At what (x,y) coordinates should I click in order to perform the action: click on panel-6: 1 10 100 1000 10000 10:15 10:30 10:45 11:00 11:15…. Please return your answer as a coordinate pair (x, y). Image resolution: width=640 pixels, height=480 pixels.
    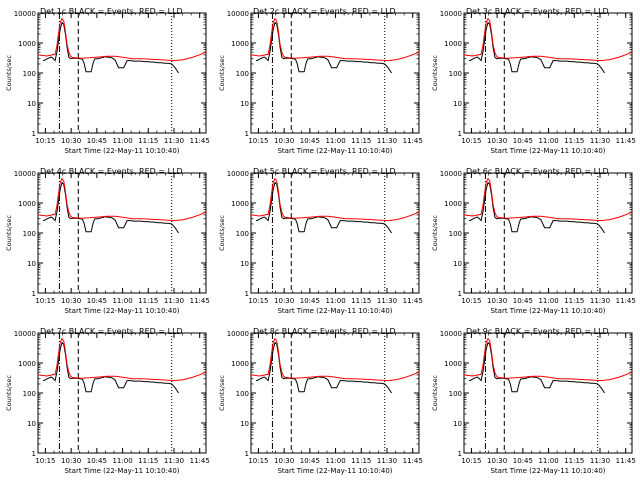
    Looking at the image, I should click on (533, 241).